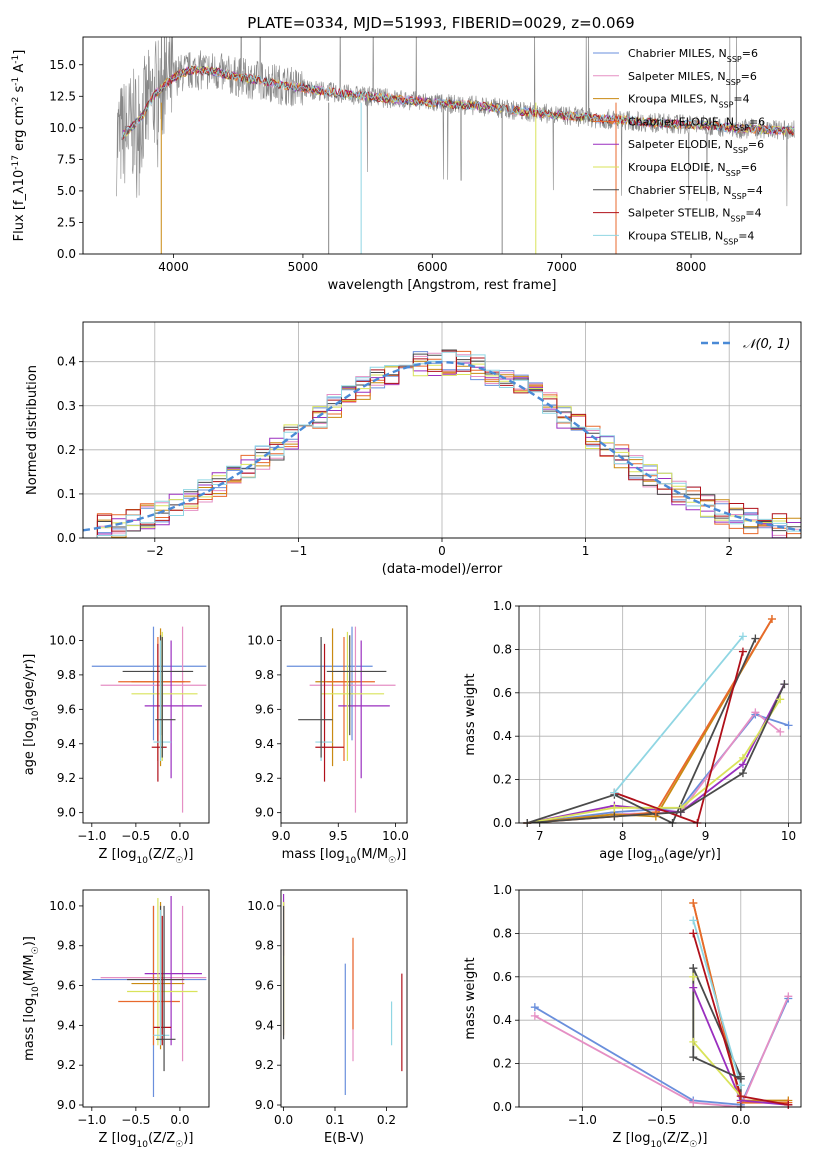 The width and height of the screenshot is (819, 1170). Describe the element at coordinates (691, 267) in the screenshot. I see `x-tick-label: 8000` at that location.